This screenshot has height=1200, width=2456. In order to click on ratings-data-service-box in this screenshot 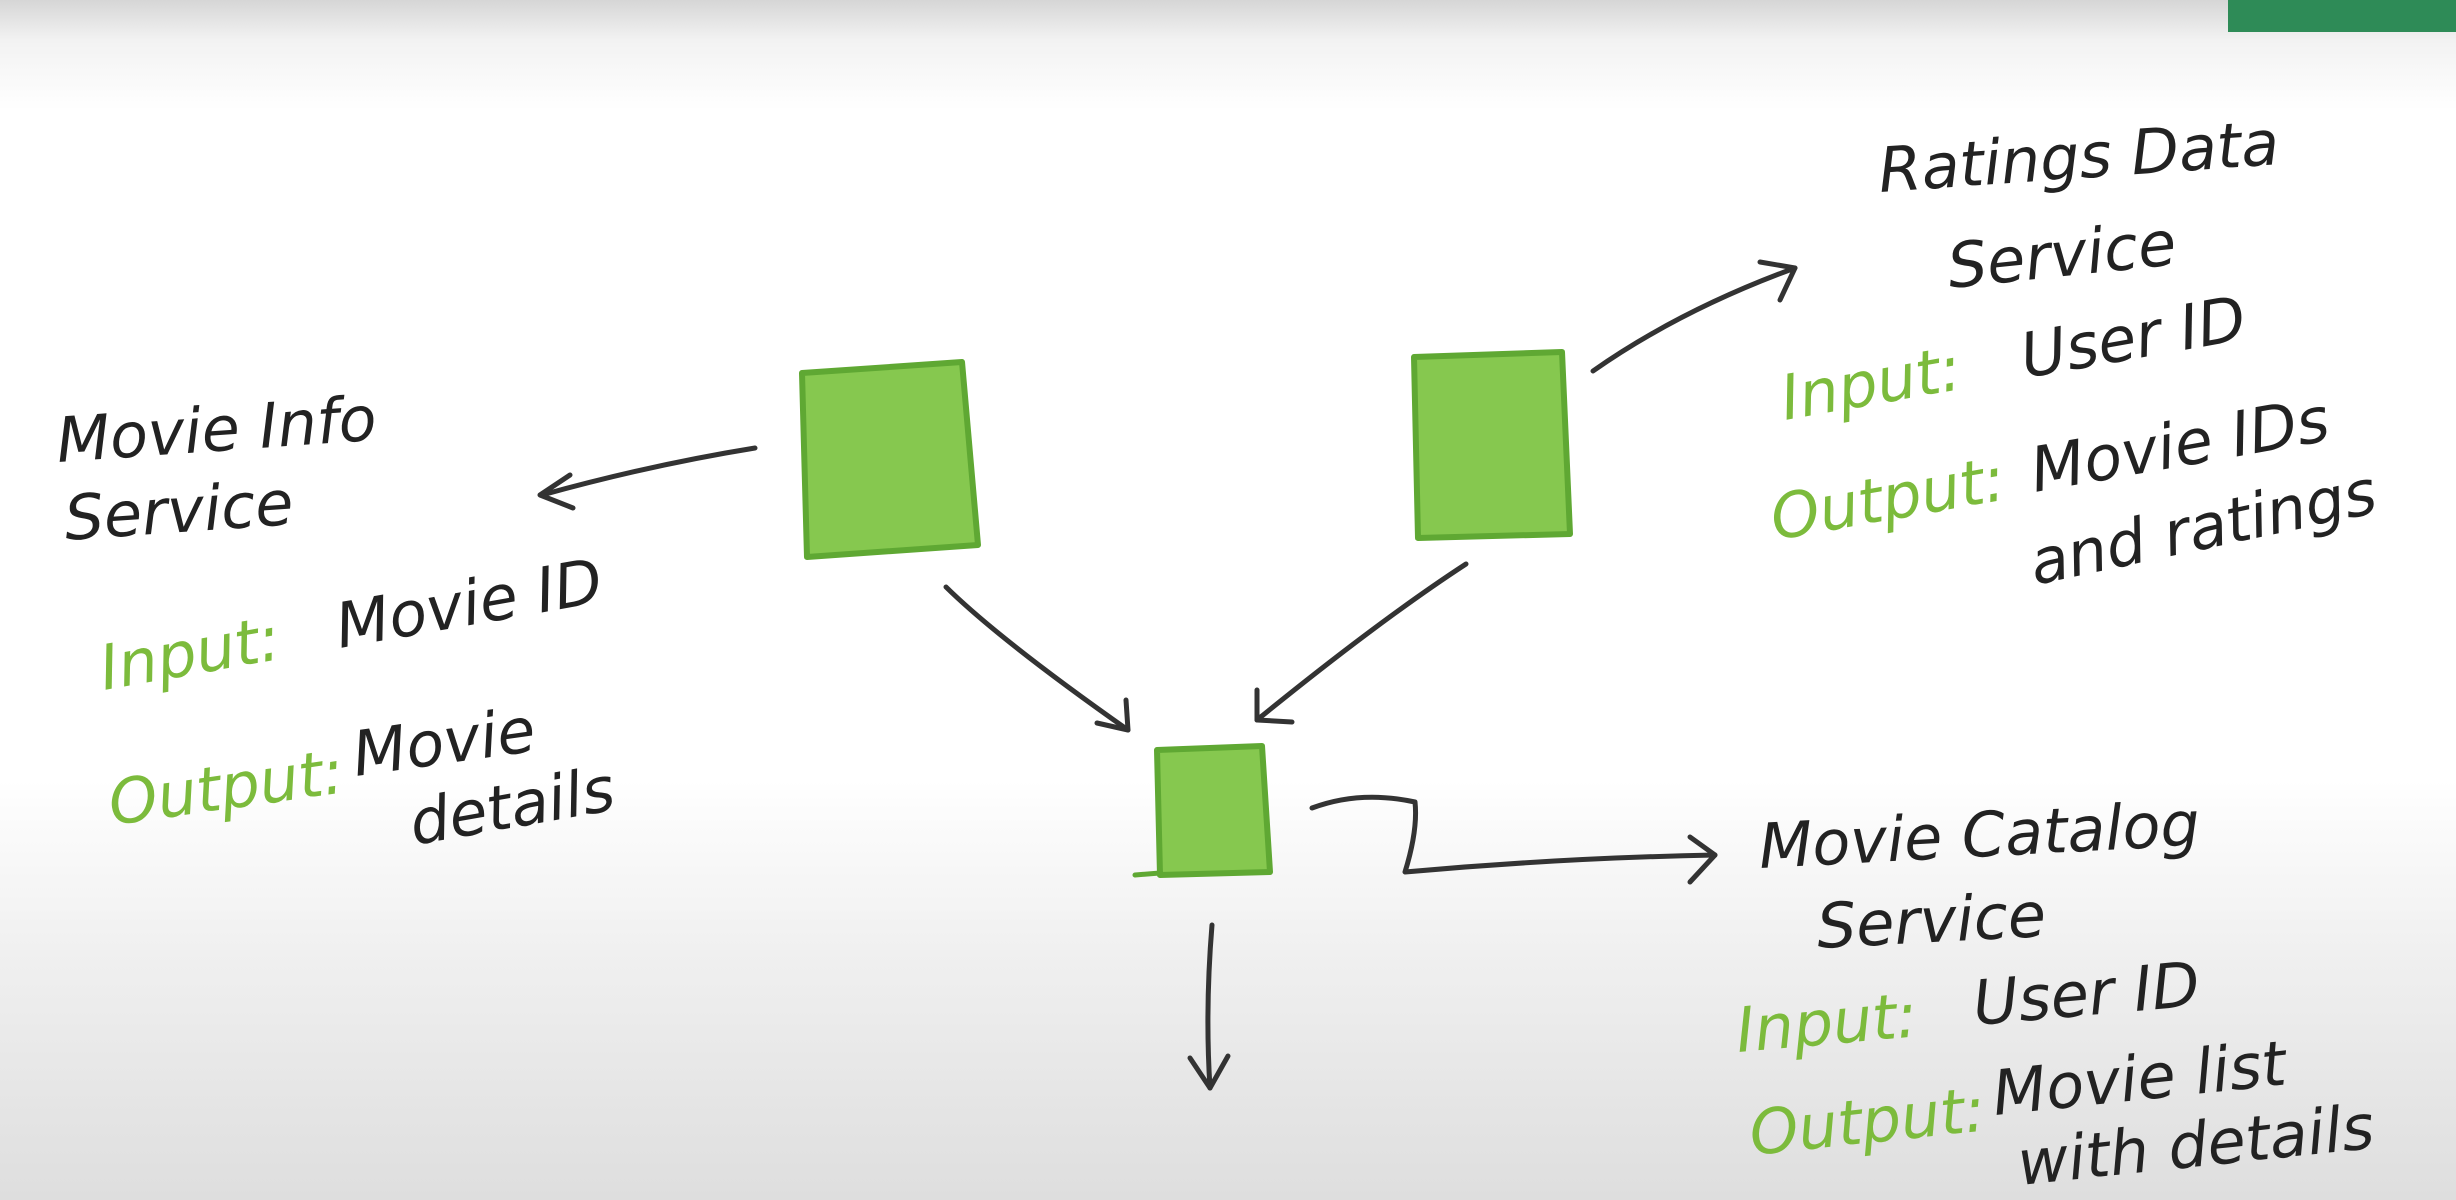, I will do `click(1492, 445)`.